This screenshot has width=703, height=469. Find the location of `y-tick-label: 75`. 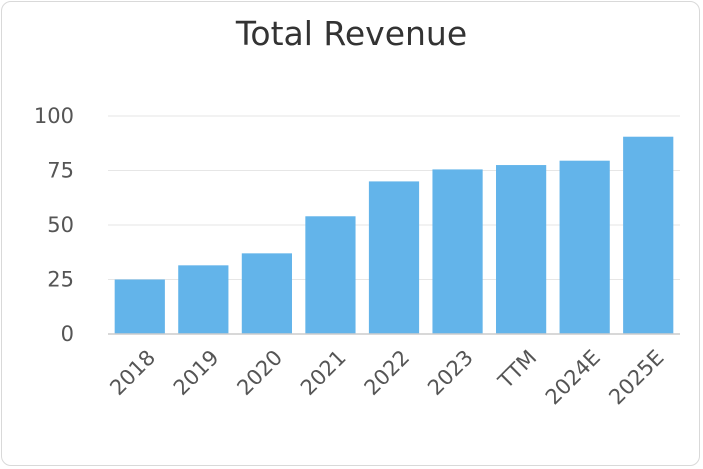

y-tick-label: 75 is located at coordinates (60, 171).